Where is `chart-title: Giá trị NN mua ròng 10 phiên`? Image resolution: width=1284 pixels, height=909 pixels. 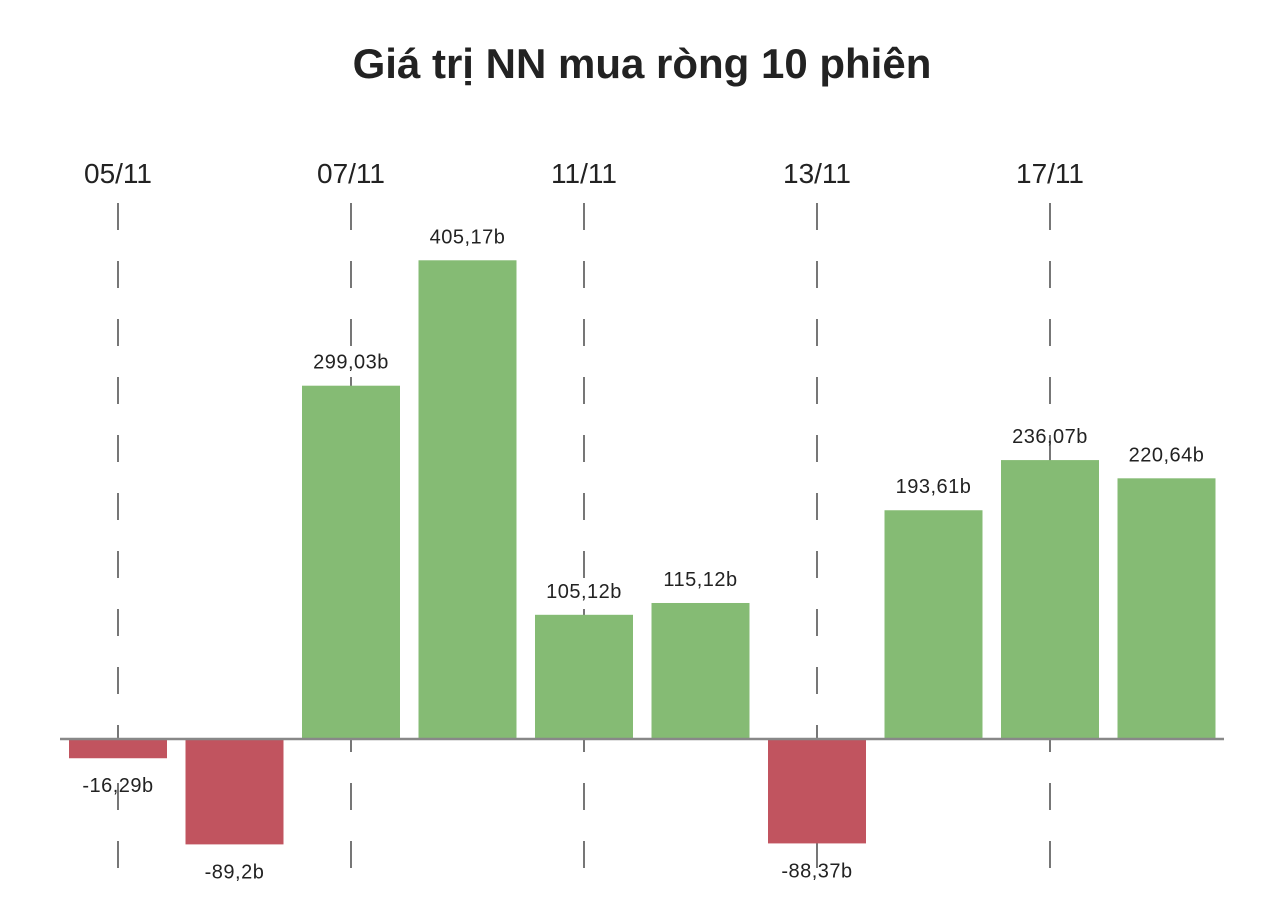
chart-title: Giá trị NN mua ròng 10 phiên is located at coordinates (642, 63).